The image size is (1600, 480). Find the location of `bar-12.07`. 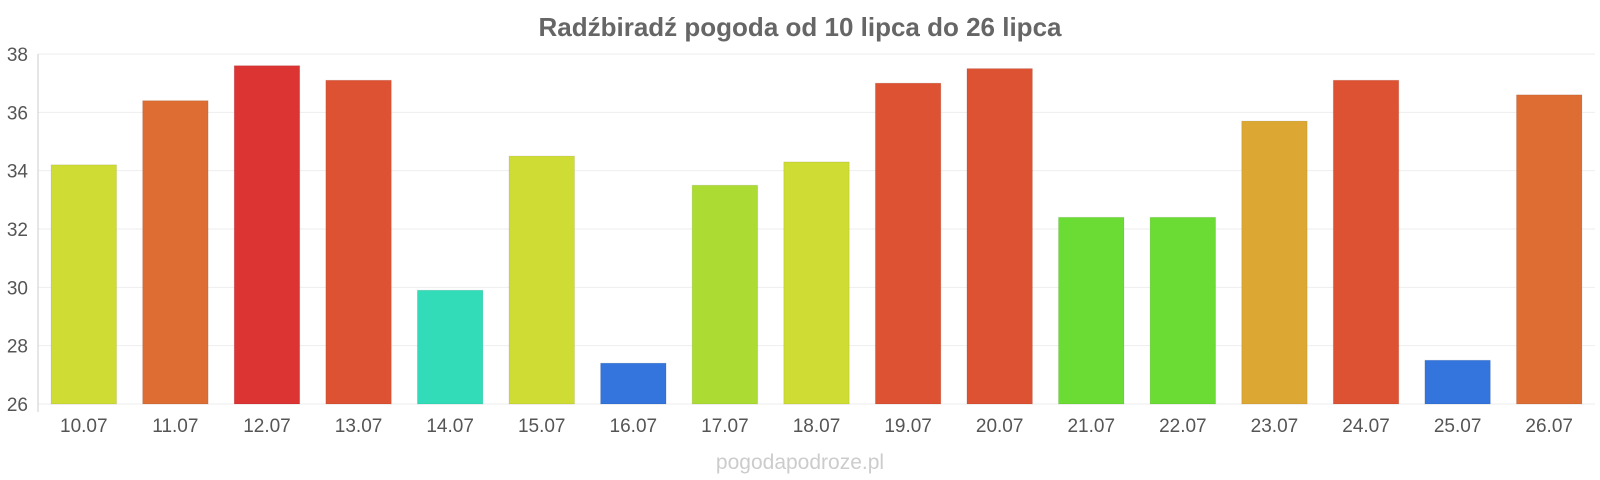

bar-12.07 is located at coordinates (267, 235).